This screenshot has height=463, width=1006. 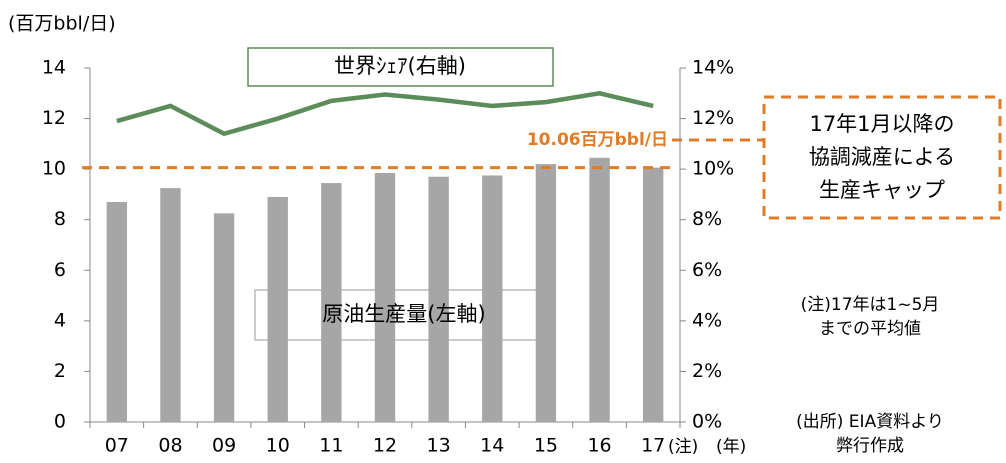 I want to click on x-tick-label: 16, so click(x=599, y=446).